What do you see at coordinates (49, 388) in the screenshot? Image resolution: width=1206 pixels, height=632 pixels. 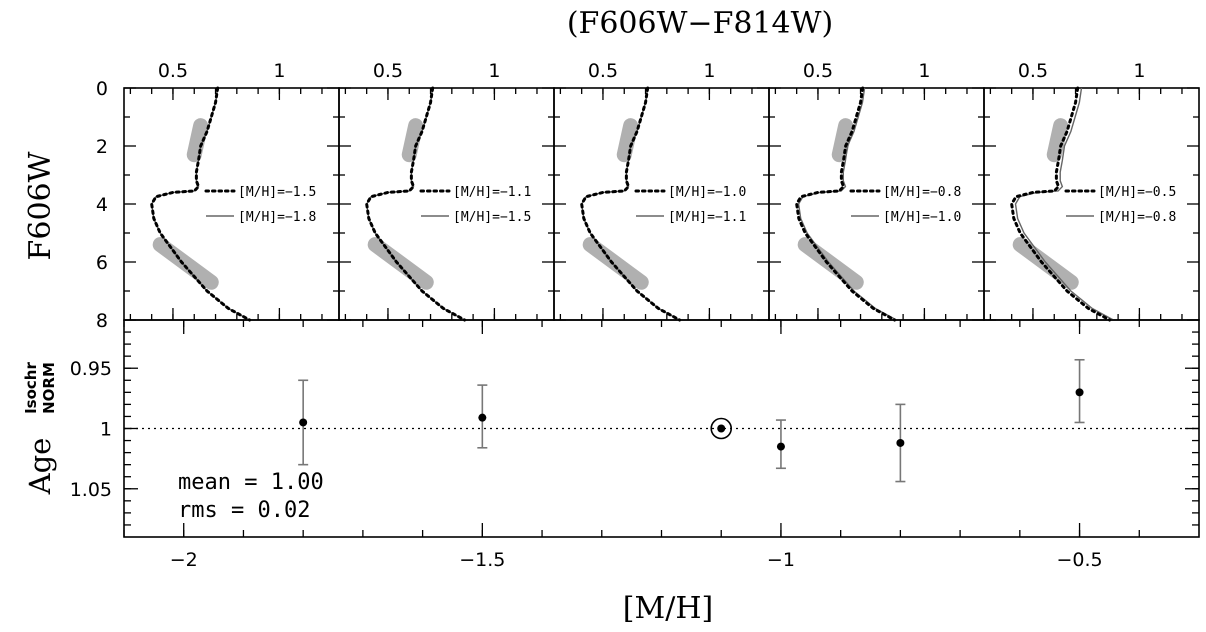 I see `age-subscript: NORM` at bounding box center [49, 388].